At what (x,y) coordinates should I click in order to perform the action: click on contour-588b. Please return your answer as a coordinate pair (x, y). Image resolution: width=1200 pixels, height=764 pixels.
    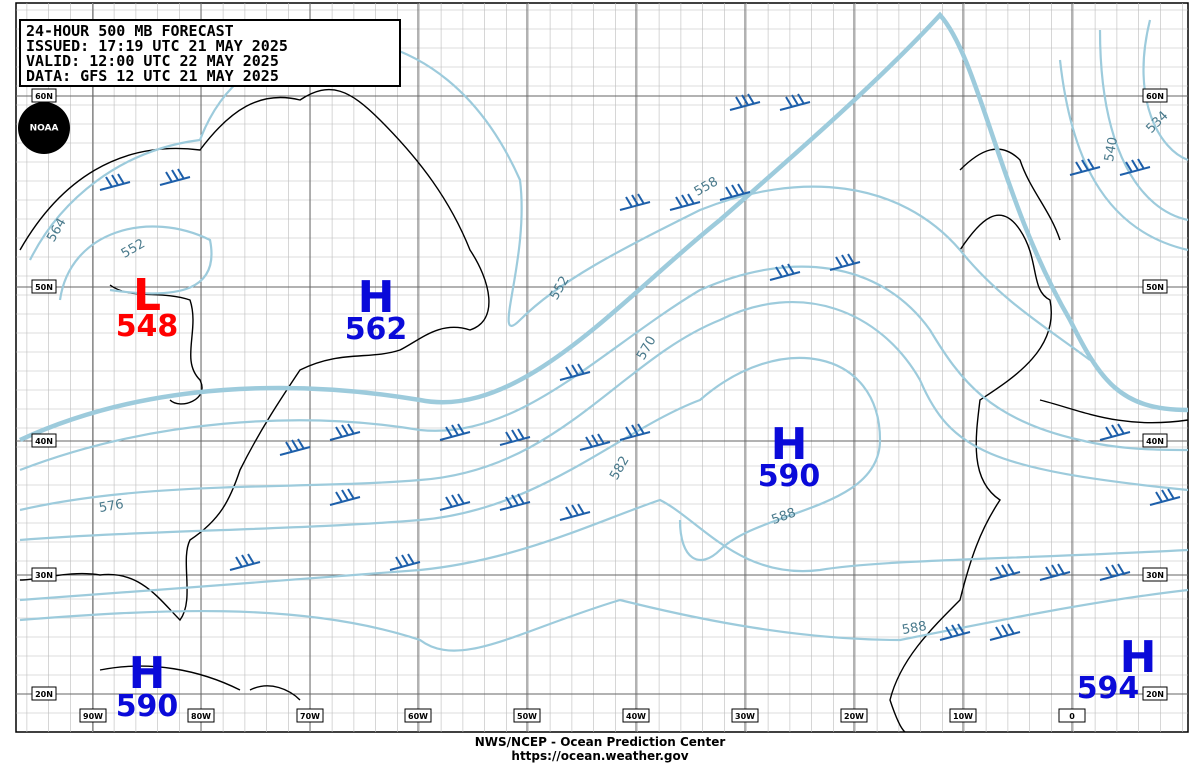
    Looking at the image, I should click on (604, 620).